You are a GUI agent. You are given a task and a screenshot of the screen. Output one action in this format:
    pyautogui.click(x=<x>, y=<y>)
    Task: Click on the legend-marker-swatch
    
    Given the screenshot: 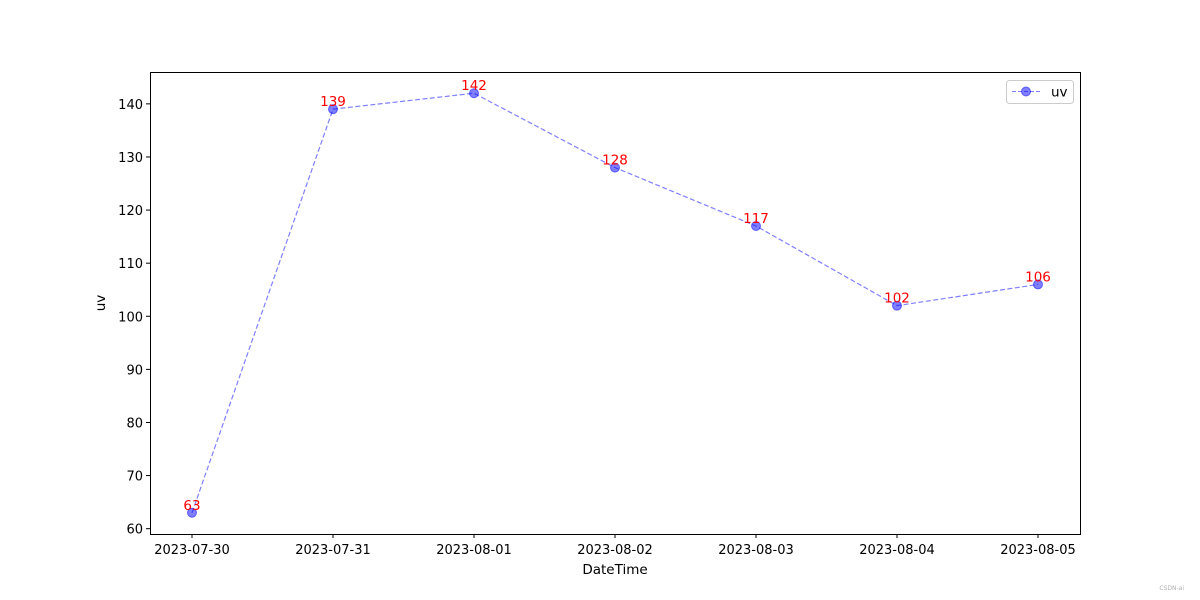 What is the action you would take?
    pyautogui.click(x=1026, y=91)
    